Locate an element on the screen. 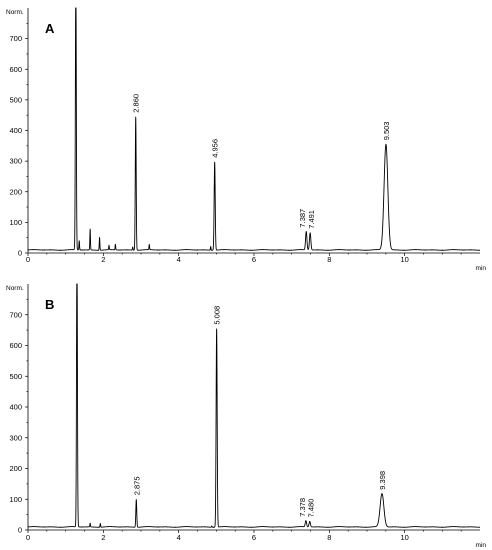  peak-label: 9.398 is located at coordinates (382, 480).